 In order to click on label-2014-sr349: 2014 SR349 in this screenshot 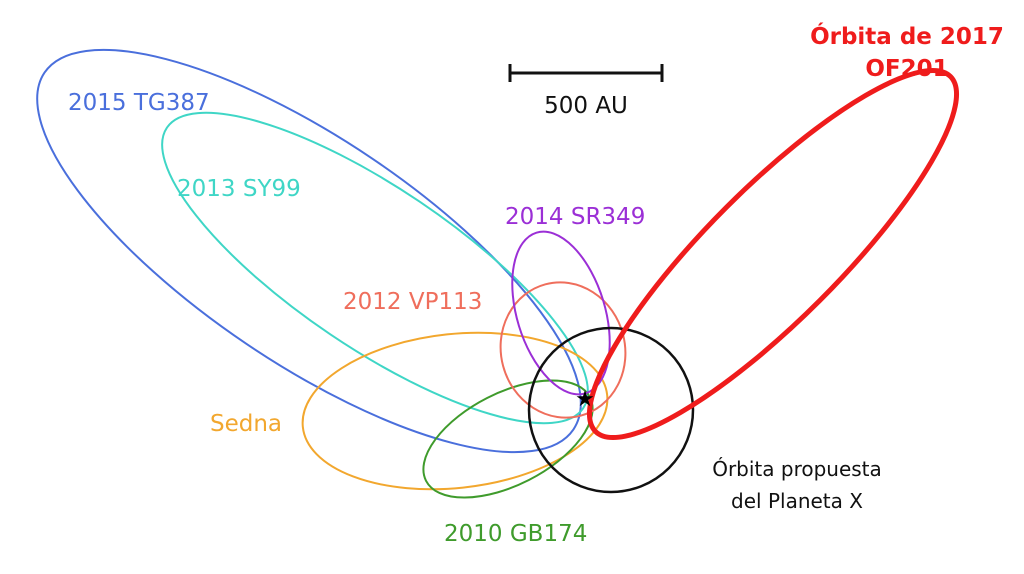, I will do `click(575, 217)`.